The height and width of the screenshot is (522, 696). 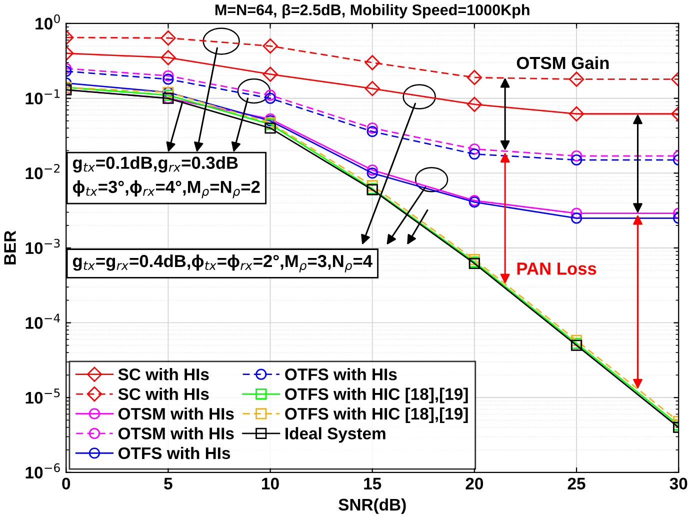 What do you see at coordinates (336, 435) in the screenshot?
I see `legend-label: Ideal System` at bounding box center [336, 435].